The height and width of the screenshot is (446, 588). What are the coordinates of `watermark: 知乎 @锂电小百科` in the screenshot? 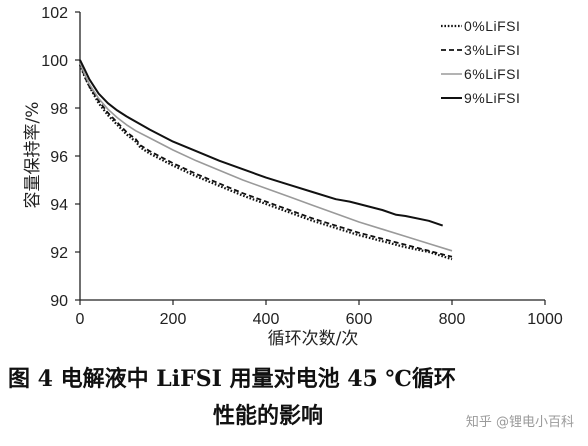 It's located at (519, 422).